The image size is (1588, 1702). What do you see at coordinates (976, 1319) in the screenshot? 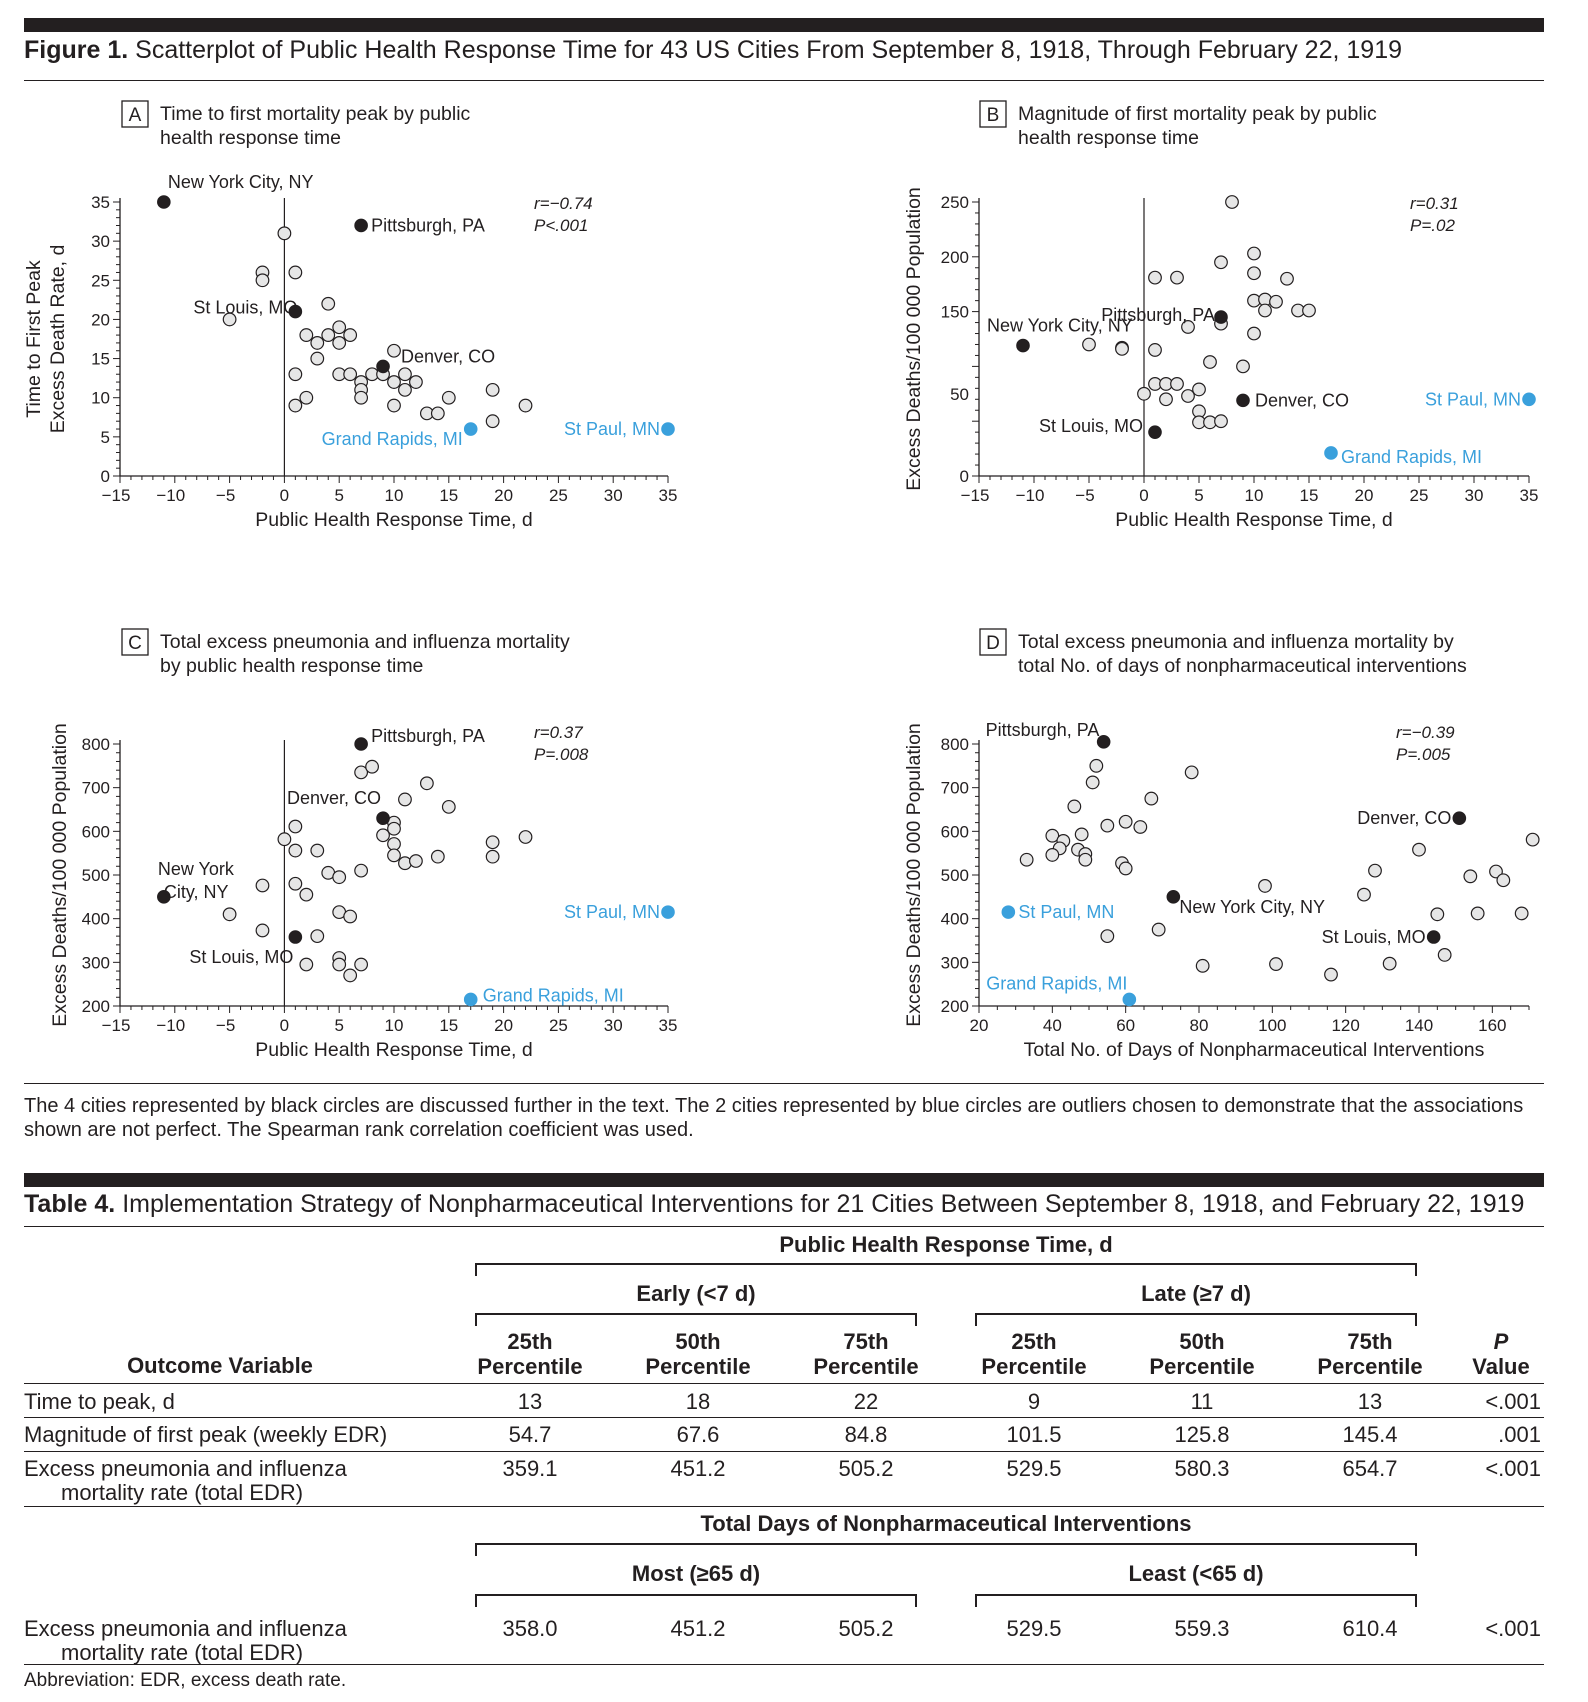
I see `late-bracket-left` at bounding box center [976, 1319].